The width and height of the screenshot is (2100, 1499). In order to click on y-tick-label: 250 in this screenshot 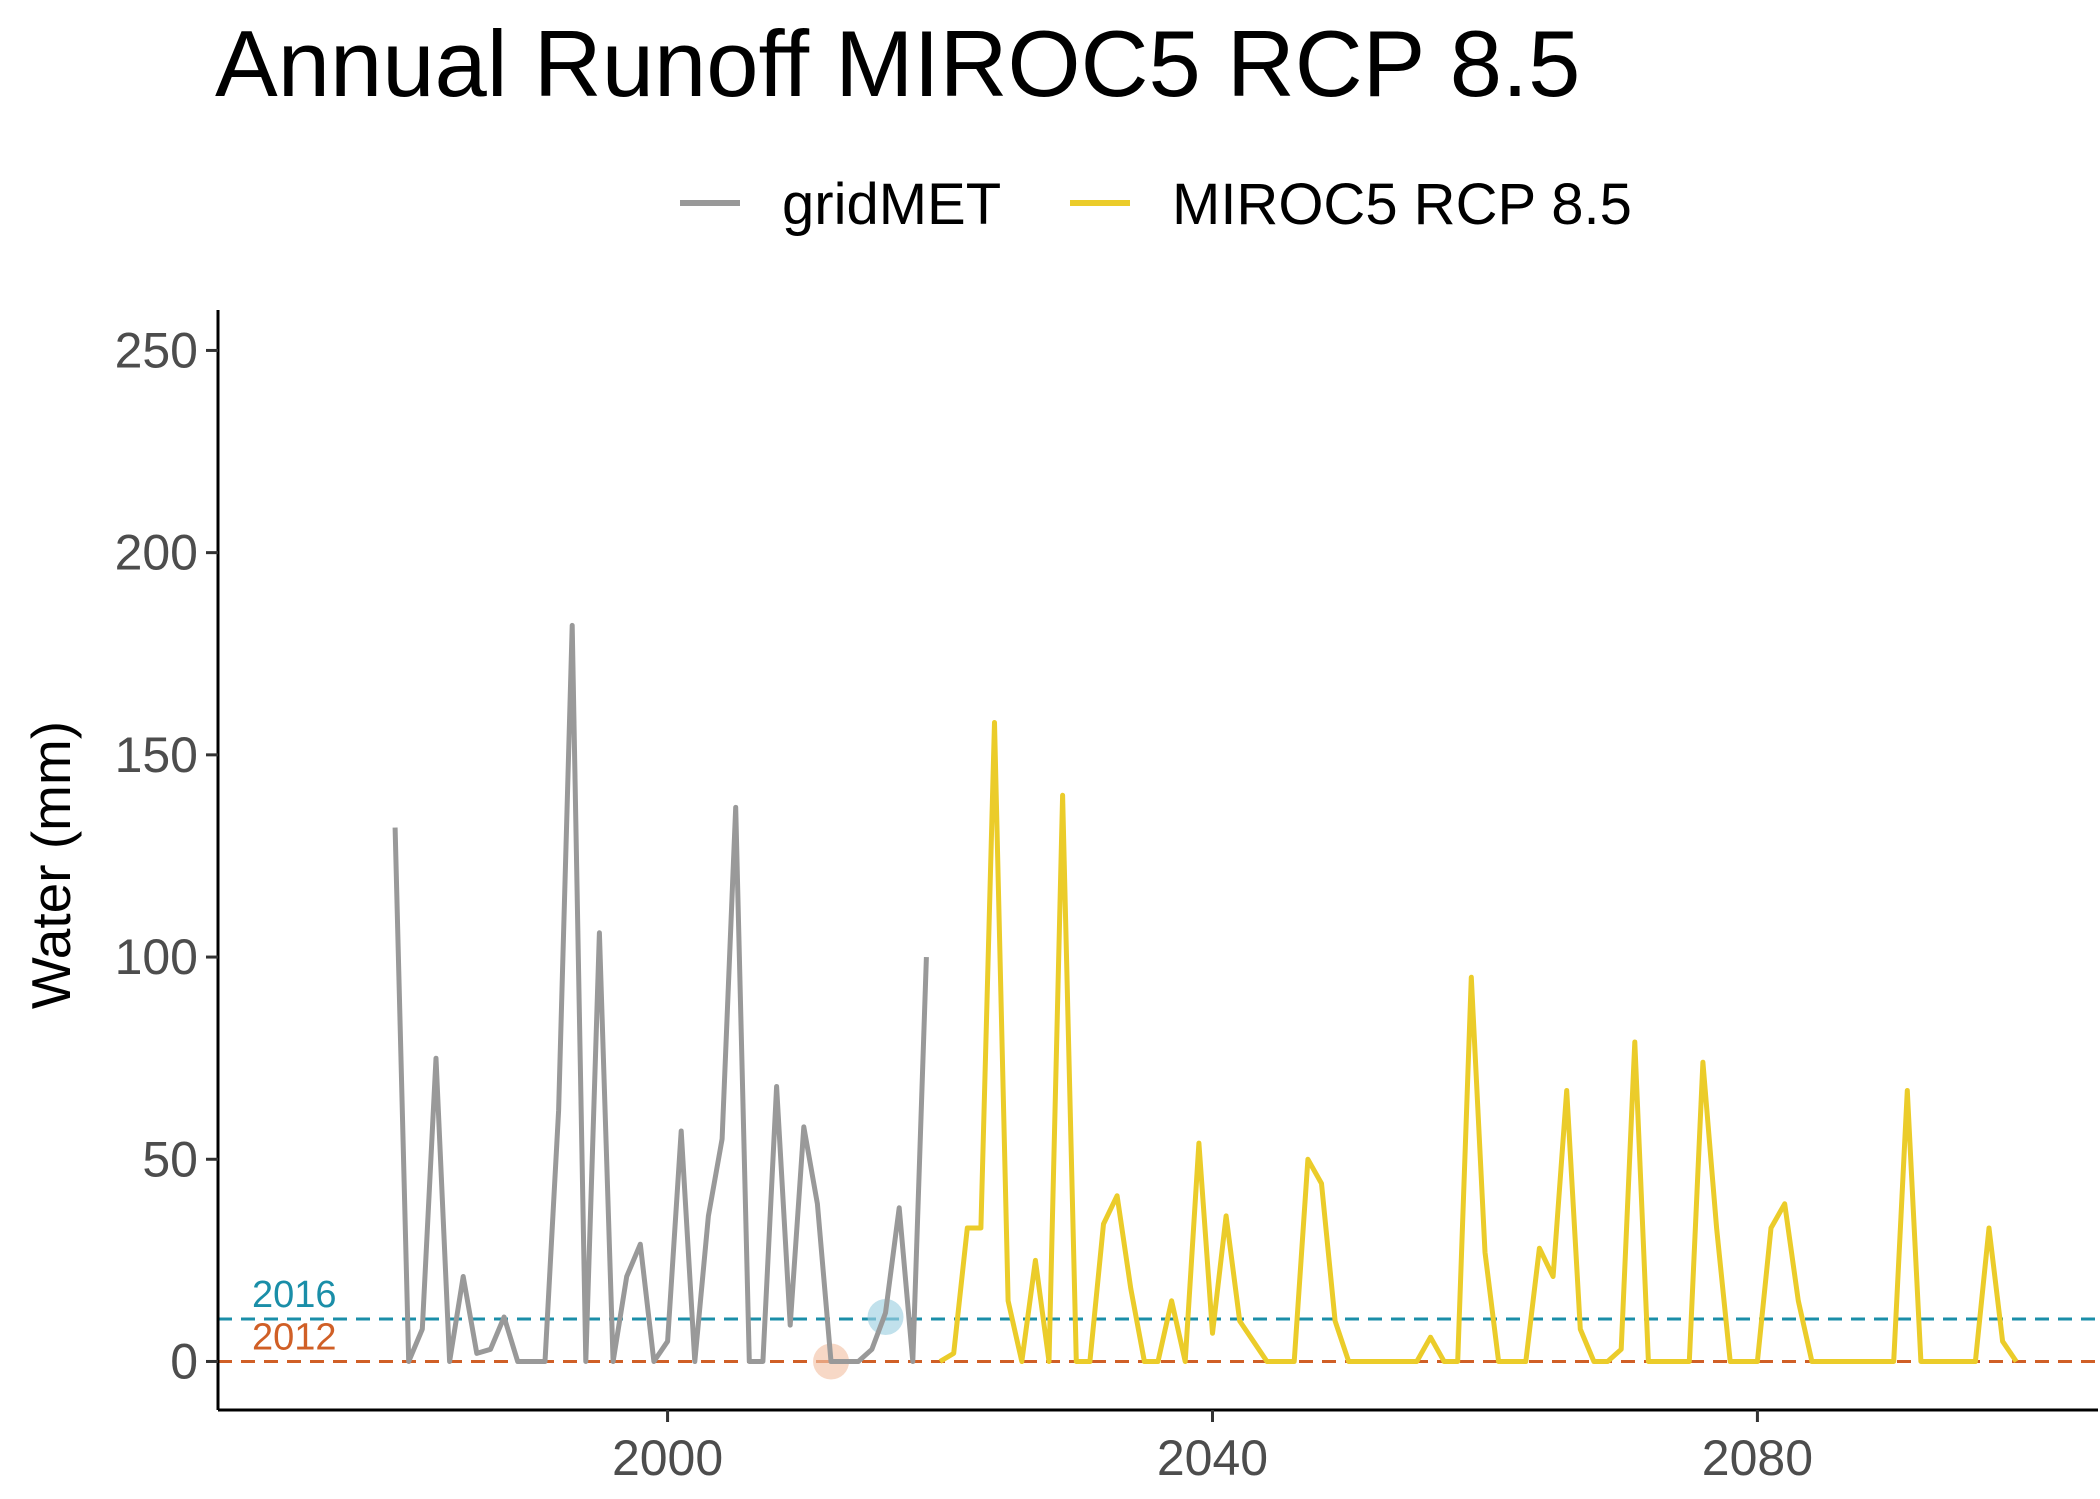, I will do `click(156, 350)`.